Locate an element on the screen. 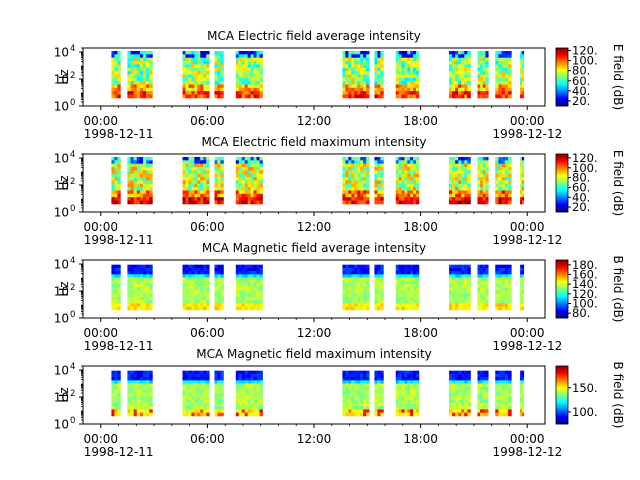 The height and width of the screenshot is (480, 640). x-tick-label: 18:00 is located at coordinates (420, 121).